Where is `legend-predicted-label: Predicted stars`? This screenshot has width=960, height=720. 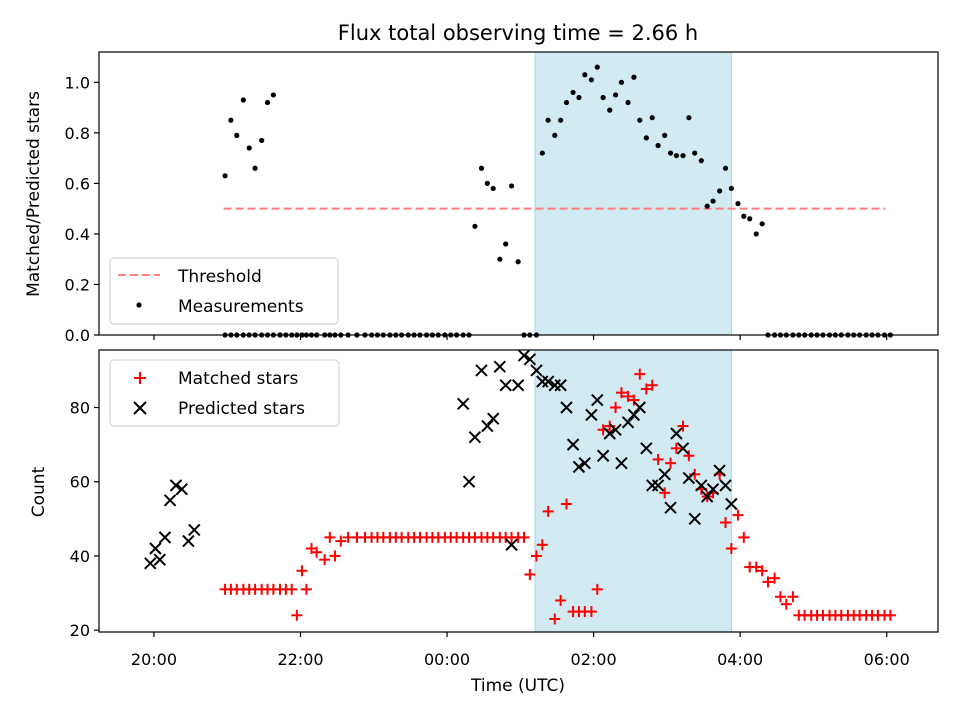
legend-predicted-label: Predicted stars is located at coordinates (241, 409).